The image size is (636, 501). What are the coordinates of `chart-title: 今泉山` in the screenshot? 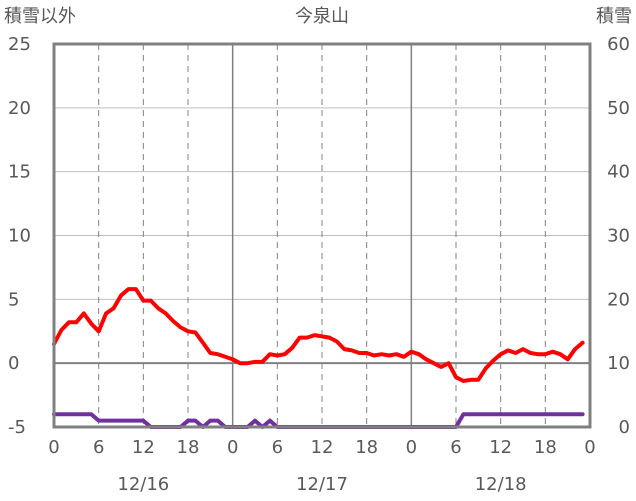 It's located at (322, 16).